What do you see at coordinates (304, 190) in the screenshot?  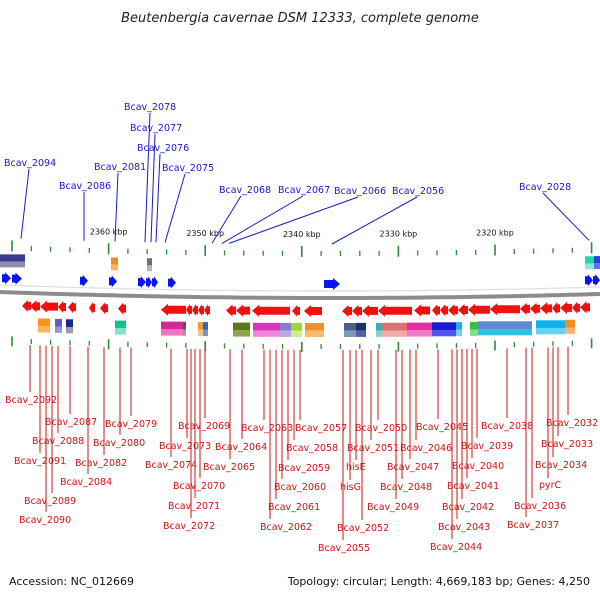 I see `forward-gene-label: Bcav_2067` at bounding box center [304, 190].